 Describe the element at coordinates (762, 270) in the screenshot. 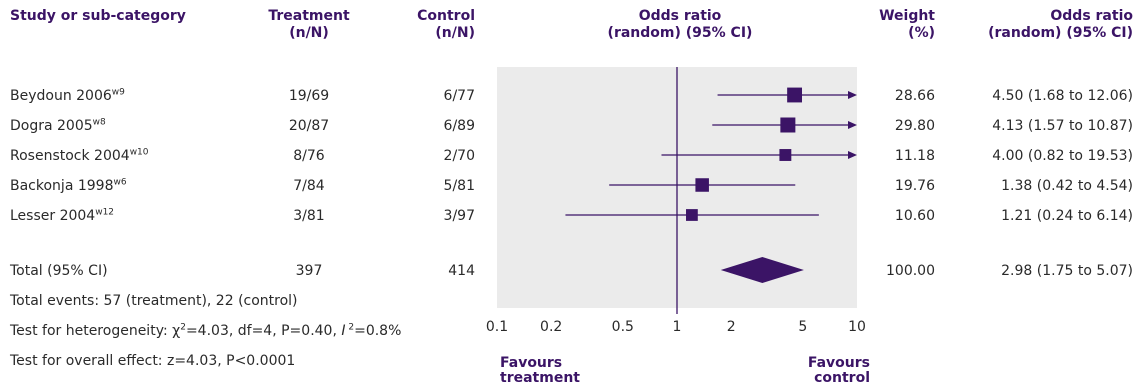

I see `pooled-diamond` at that location.